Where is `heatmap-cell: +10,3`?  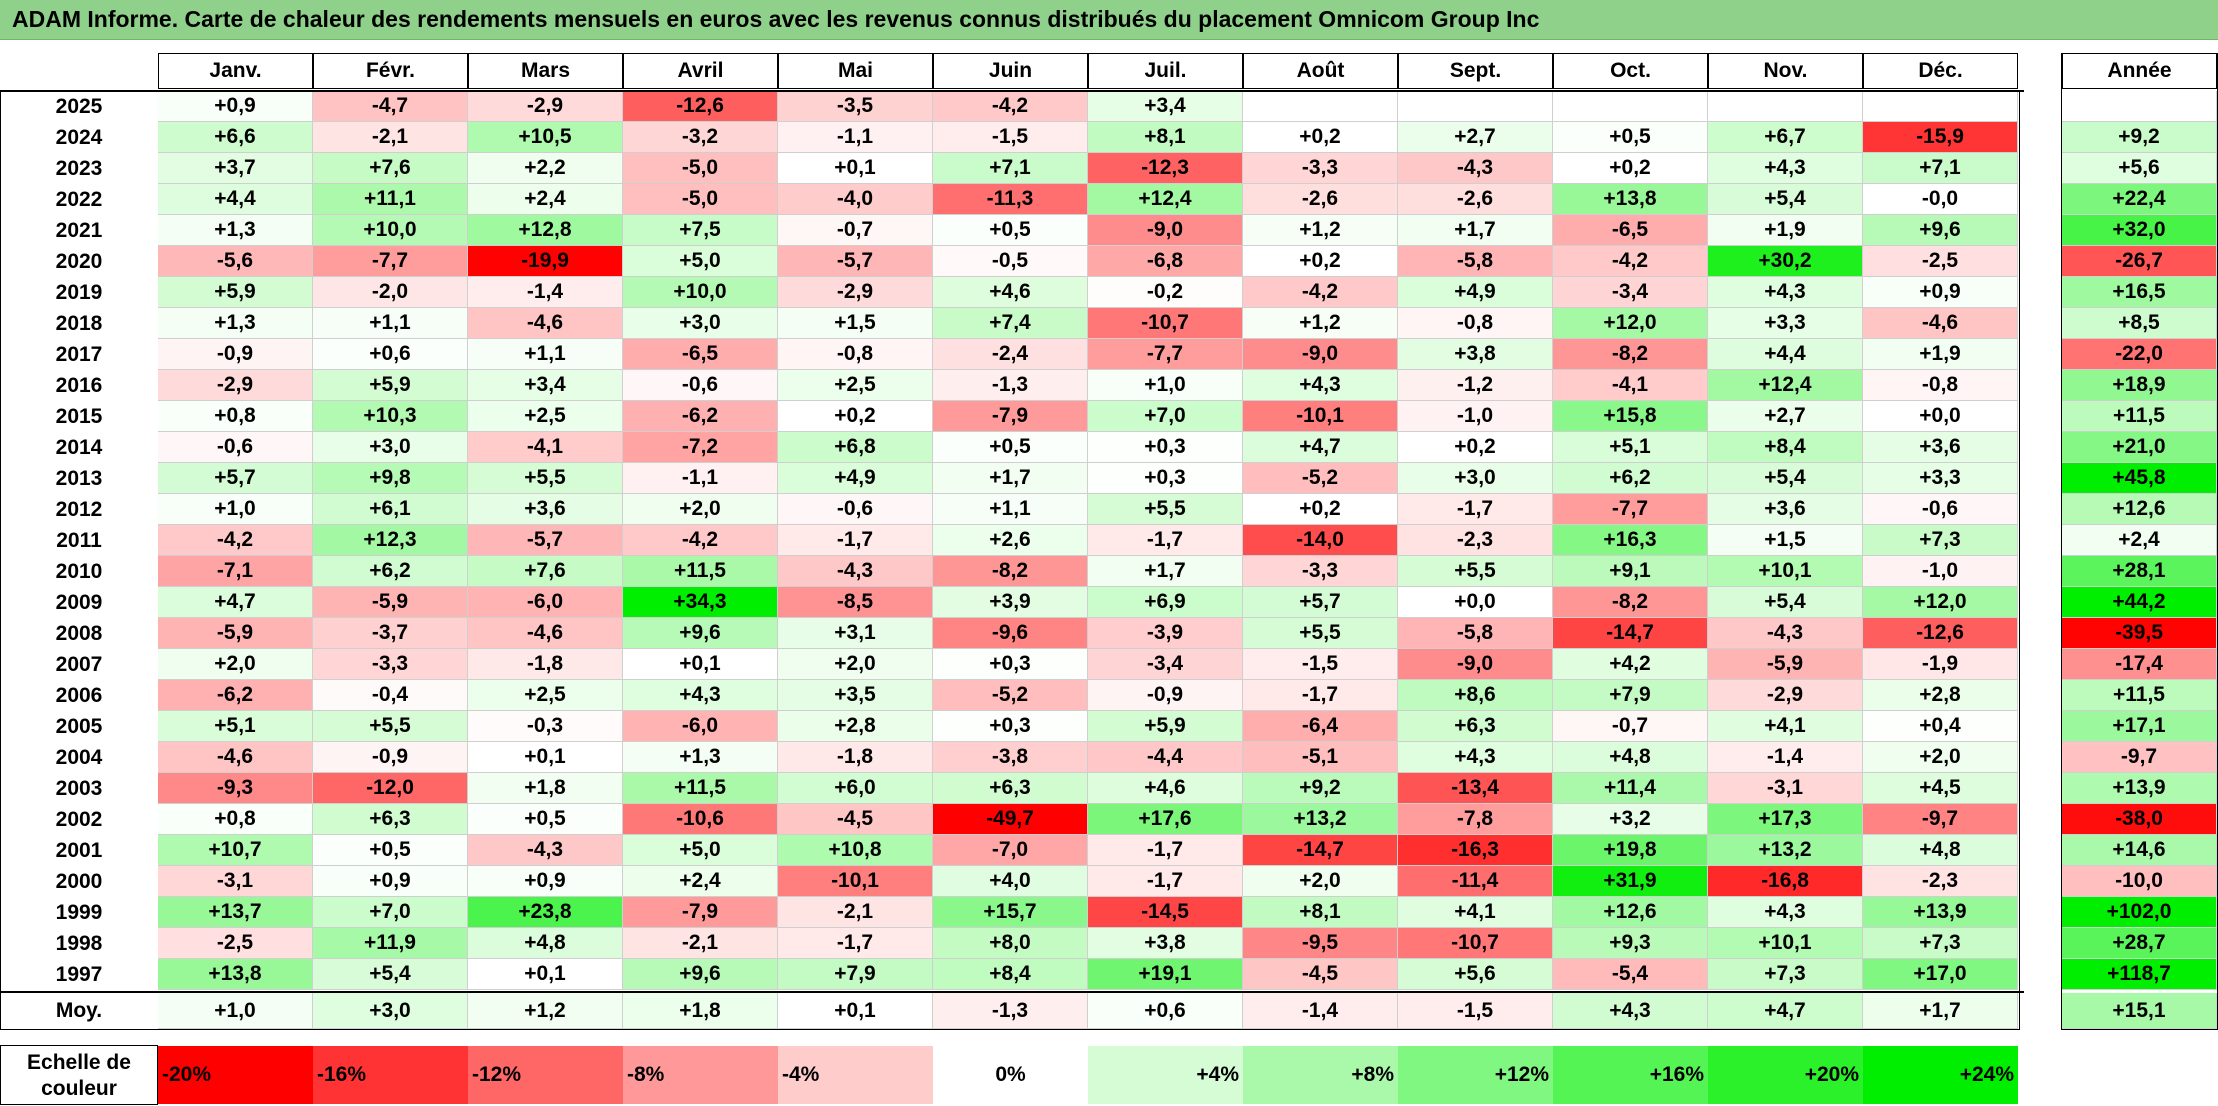 heatmap-cell: +10,3 is located at coordinates (390, 416).